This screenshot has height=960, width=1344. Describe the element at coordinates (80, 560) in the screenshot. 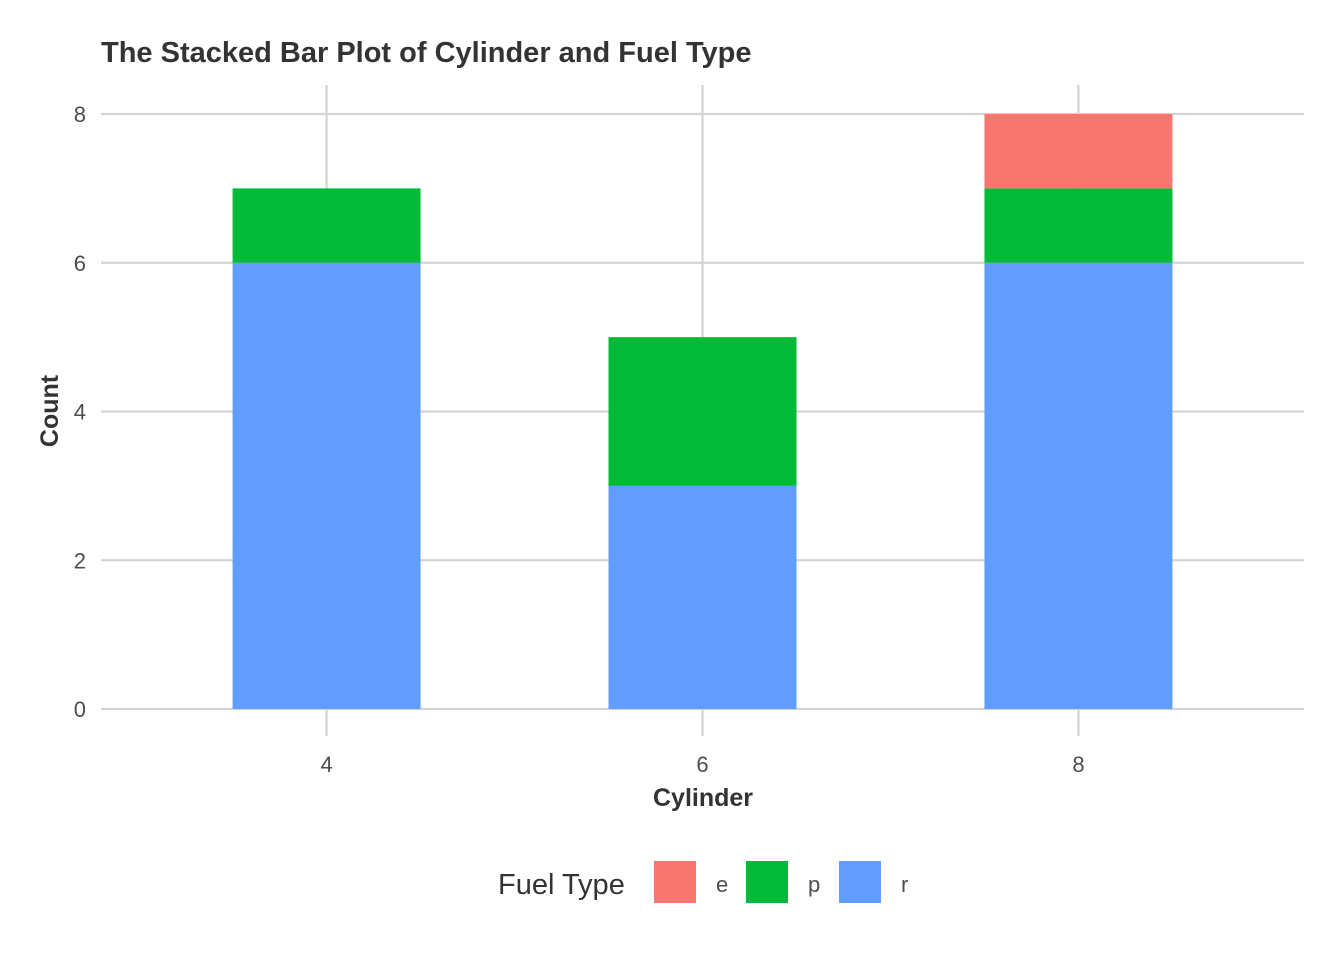

I see `y-tick-label: 2` at that location.